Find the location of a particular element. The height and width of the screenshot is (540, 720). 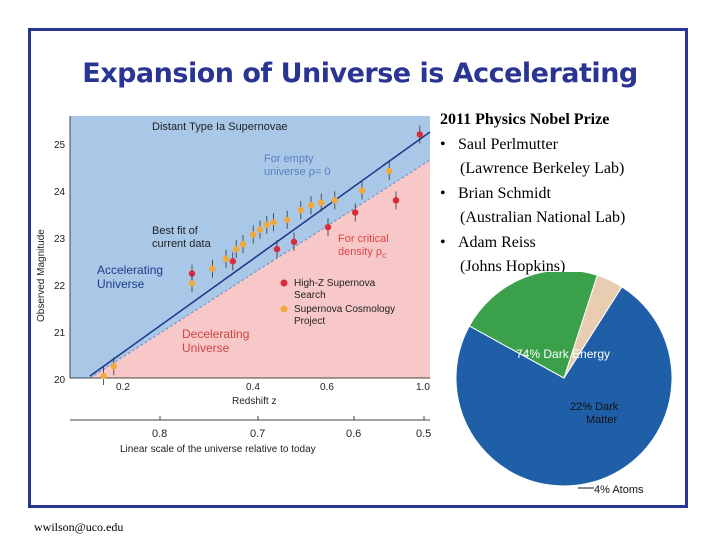

best-fit-label: Best fit of current data is located at coordinates (182, 237).